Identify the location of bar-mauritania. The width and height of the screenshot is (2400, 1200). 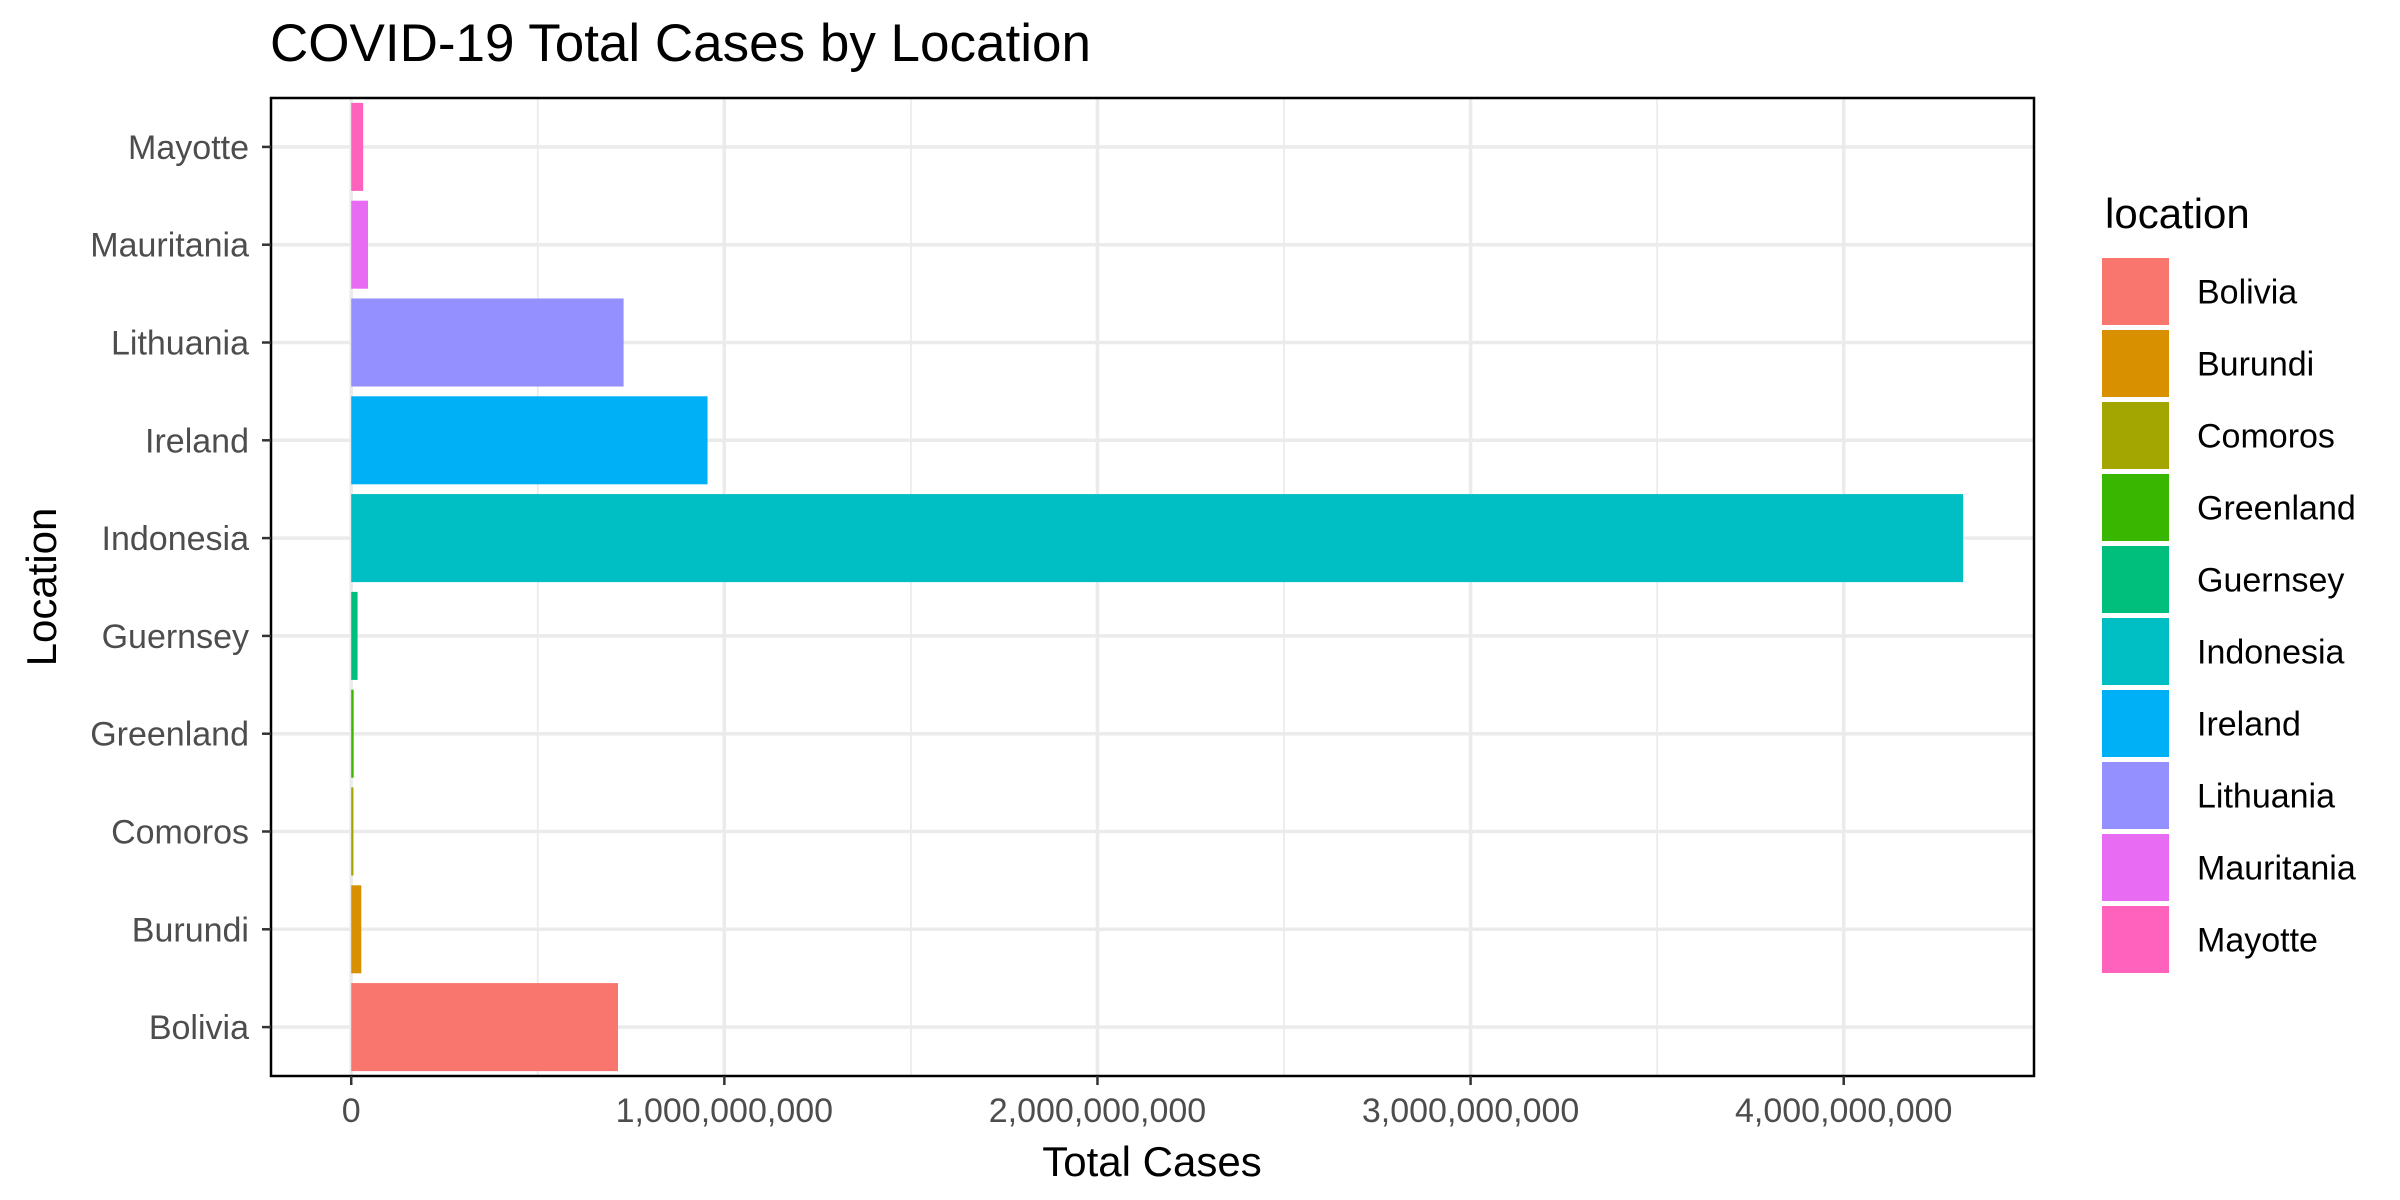
(360, 244).